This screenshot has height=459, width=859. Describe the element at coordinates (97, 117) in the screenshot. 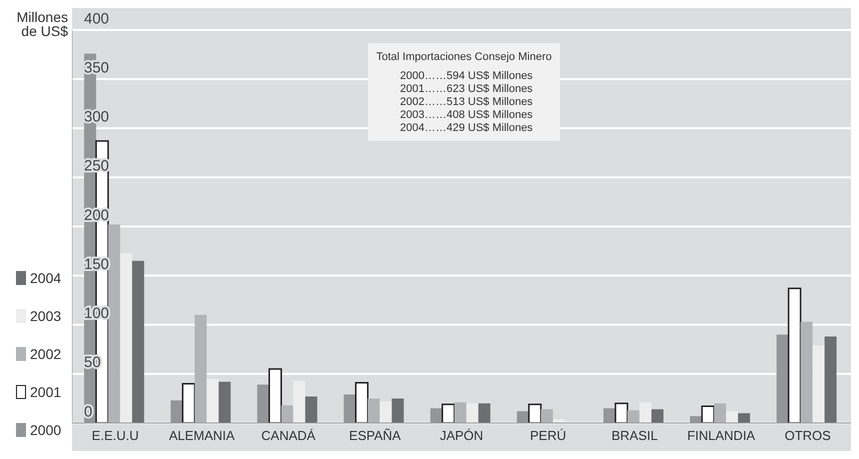

I see `y-tick-label: 300` at that location.